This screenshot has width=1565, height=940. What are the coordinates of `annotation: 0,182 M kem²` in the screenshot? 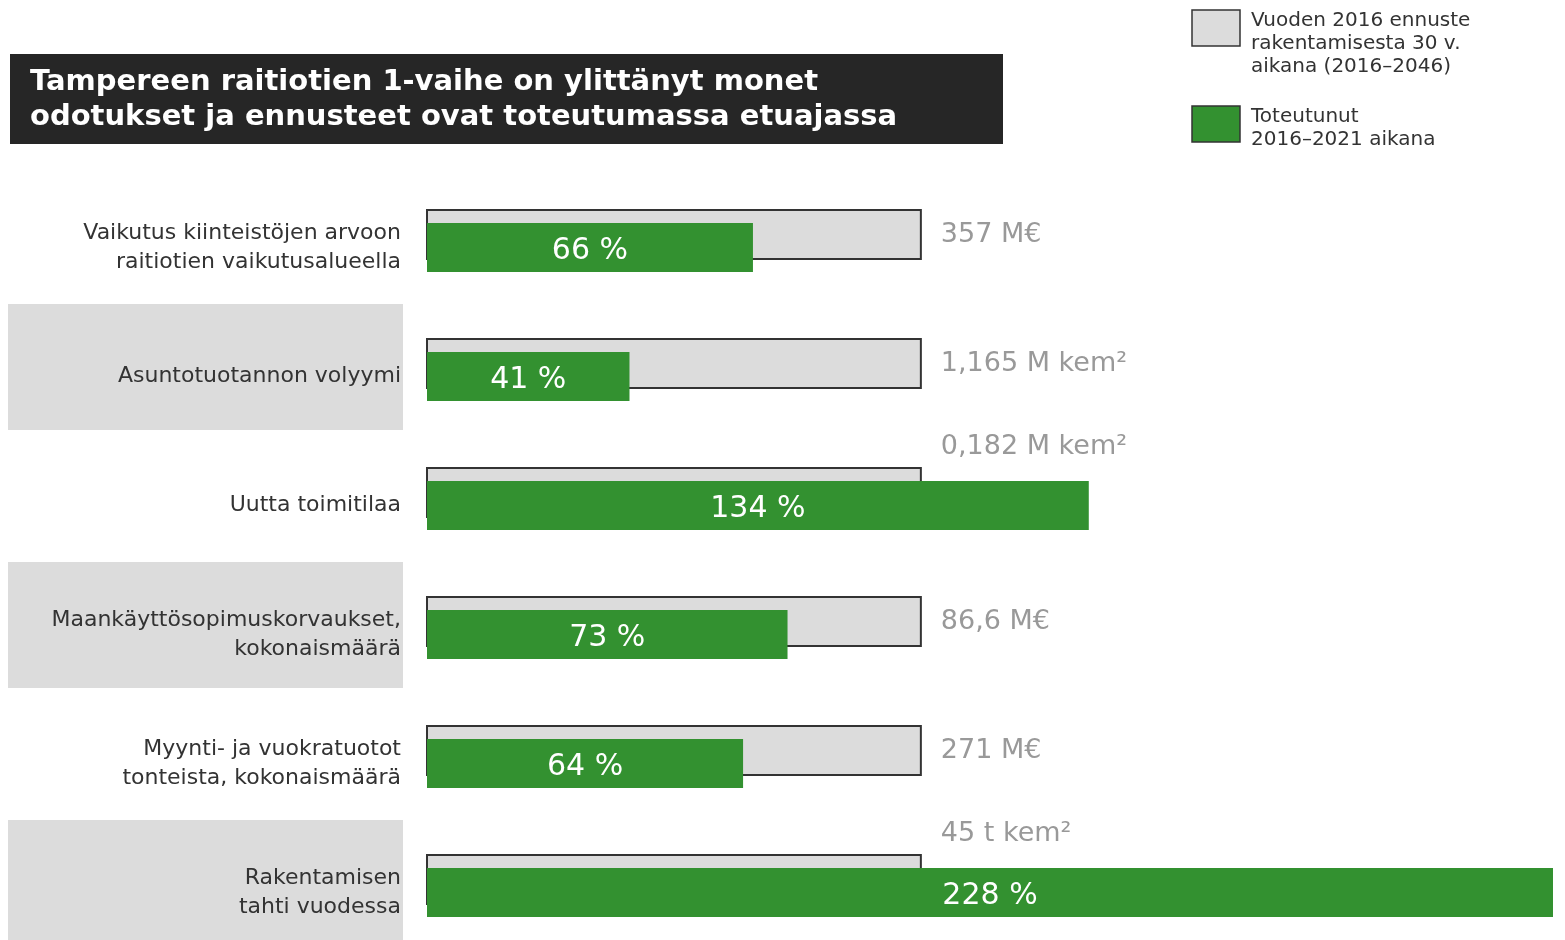 It's located at (1034, 444).